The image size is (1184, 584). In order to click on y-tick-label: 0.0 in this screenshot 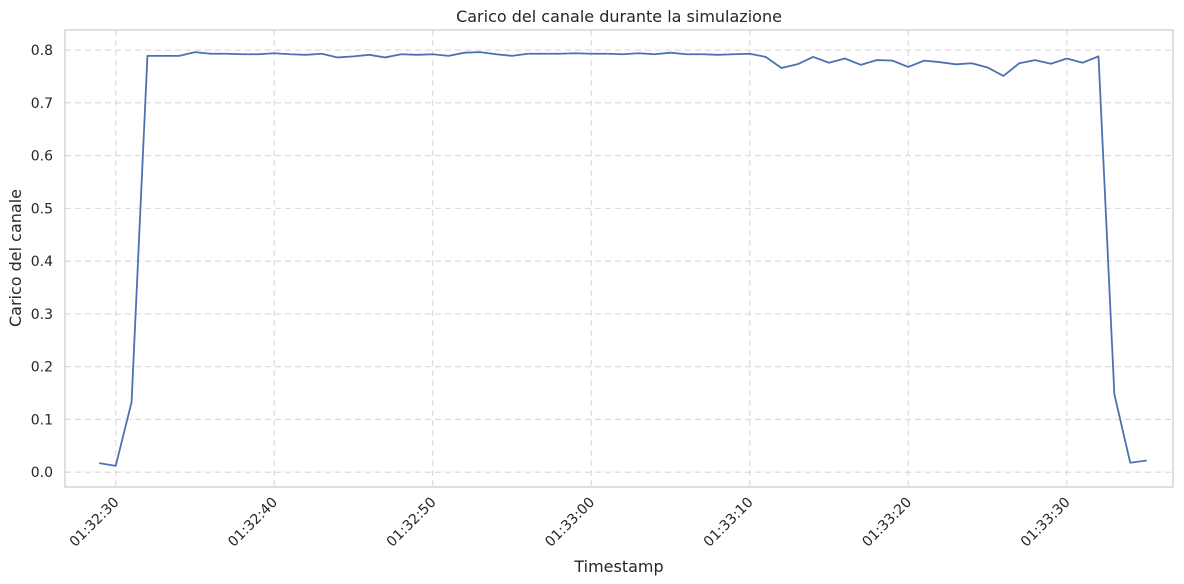, I will do `click(42, 473)`.